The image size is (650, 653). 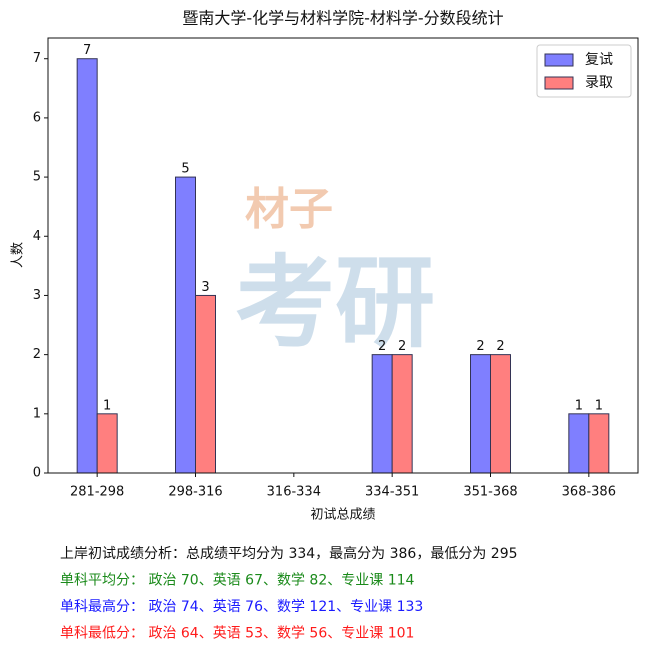 What do you see at coordinates (289, 553) in the screenshot?
I see `analysis-line: 上岸初试成绩分析：总成绩平均分为 334，最高分为 386，最低分为 295` at bounding box center [289, 553].